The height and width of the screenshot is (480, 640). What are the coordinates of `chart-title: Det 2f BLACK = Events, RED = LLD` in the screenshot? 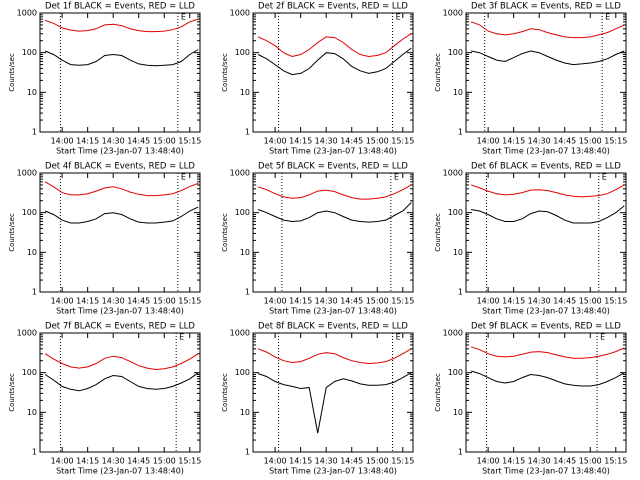 It's located at (333, 7).